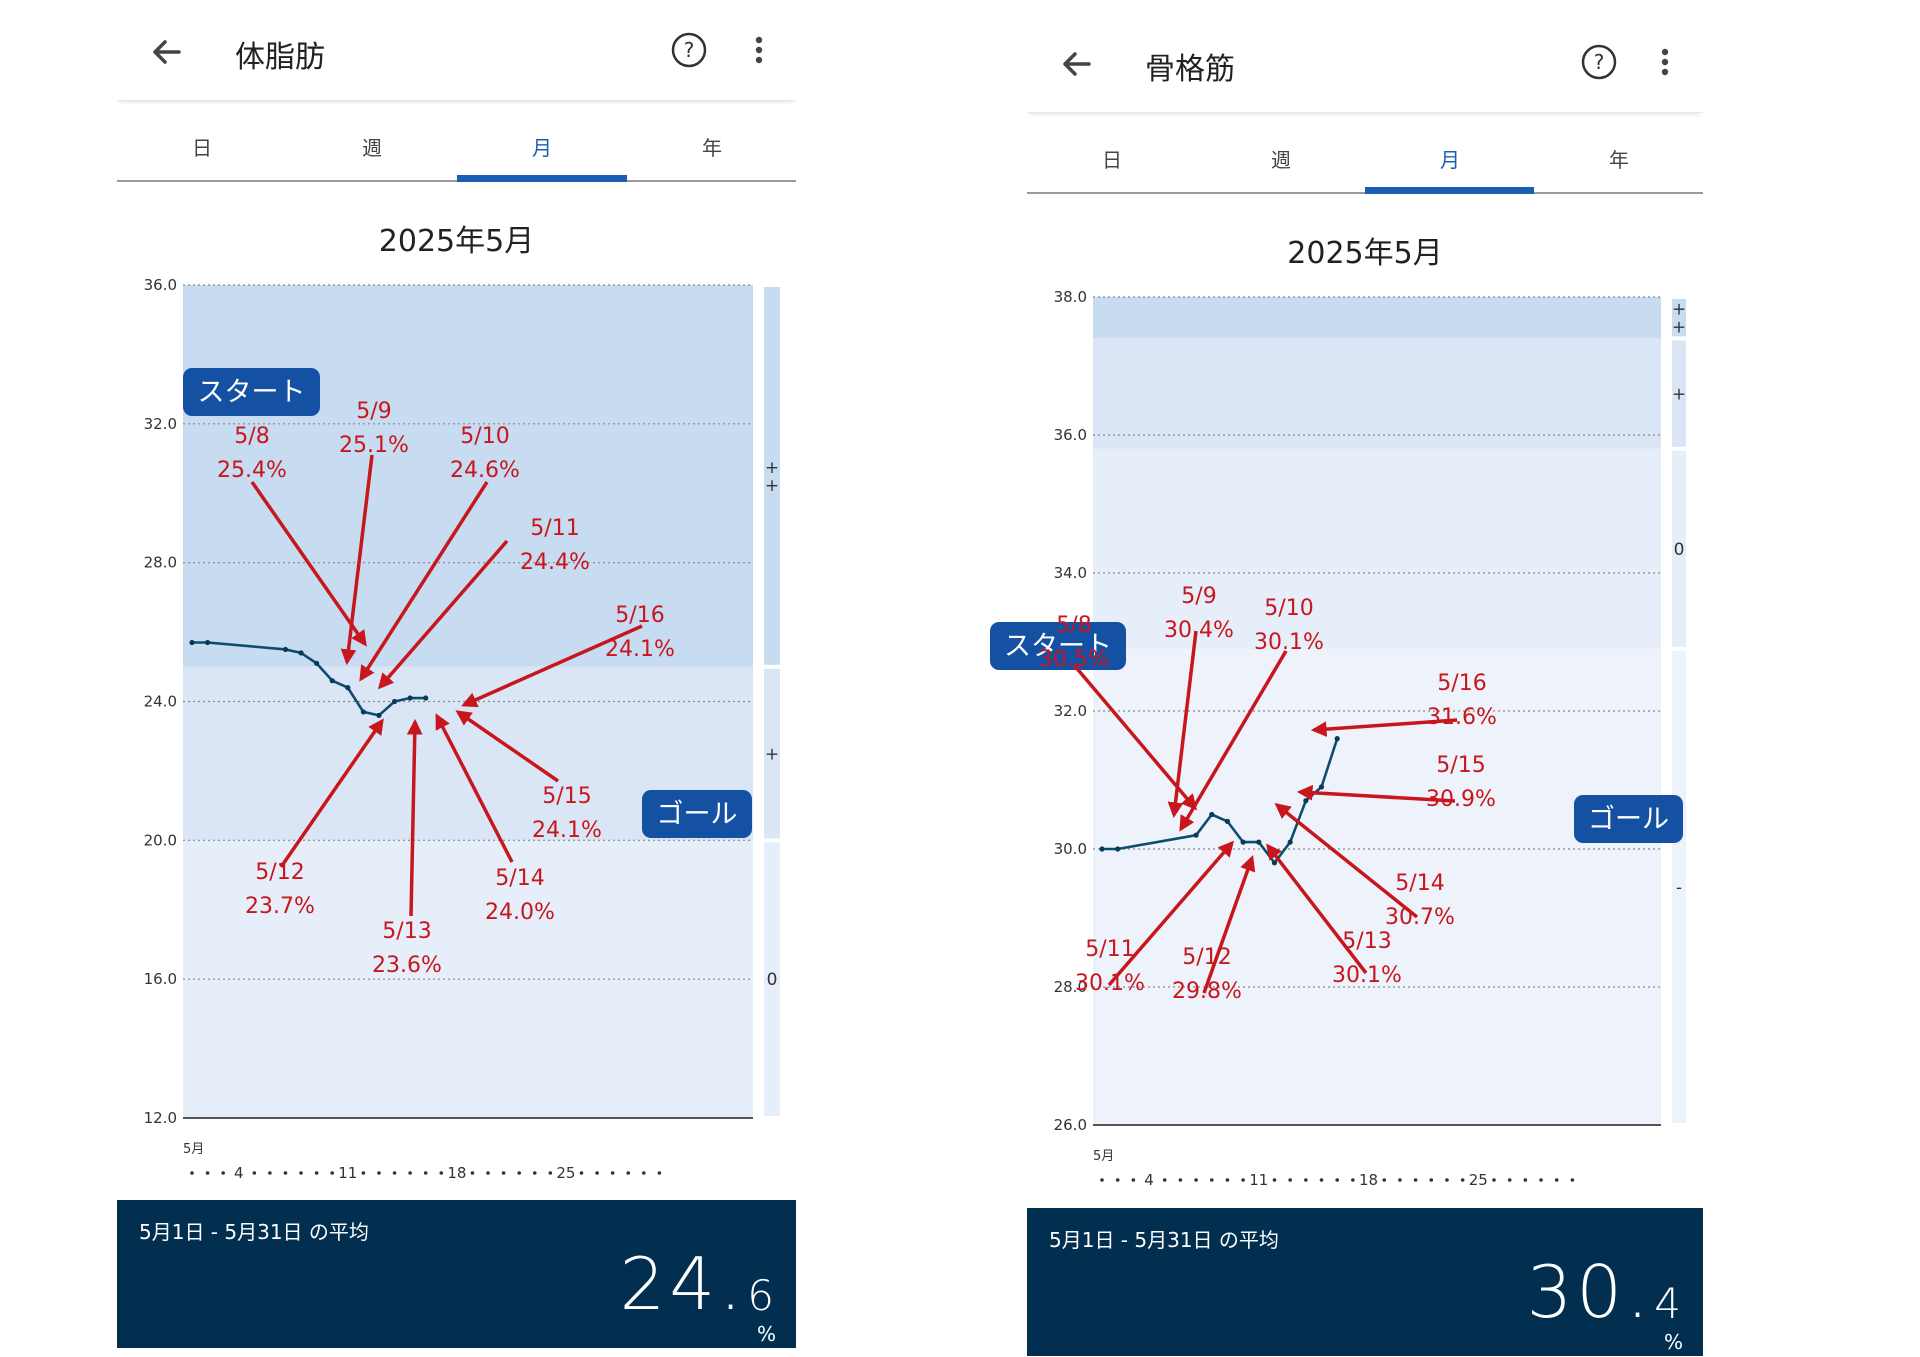  I want to click on average-label: 5月1日 - 5月31日 の平均, so click(254, 1232).